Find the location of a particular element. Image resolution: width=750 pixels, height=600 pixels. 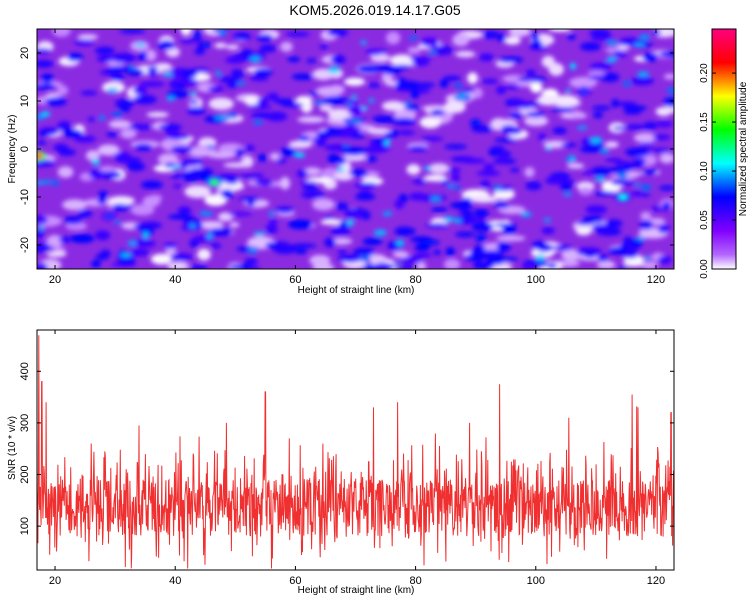

colorbar-ticks: 0.00 0.05 0.10 0.15 0.20 is located at coordinates (717, 171).